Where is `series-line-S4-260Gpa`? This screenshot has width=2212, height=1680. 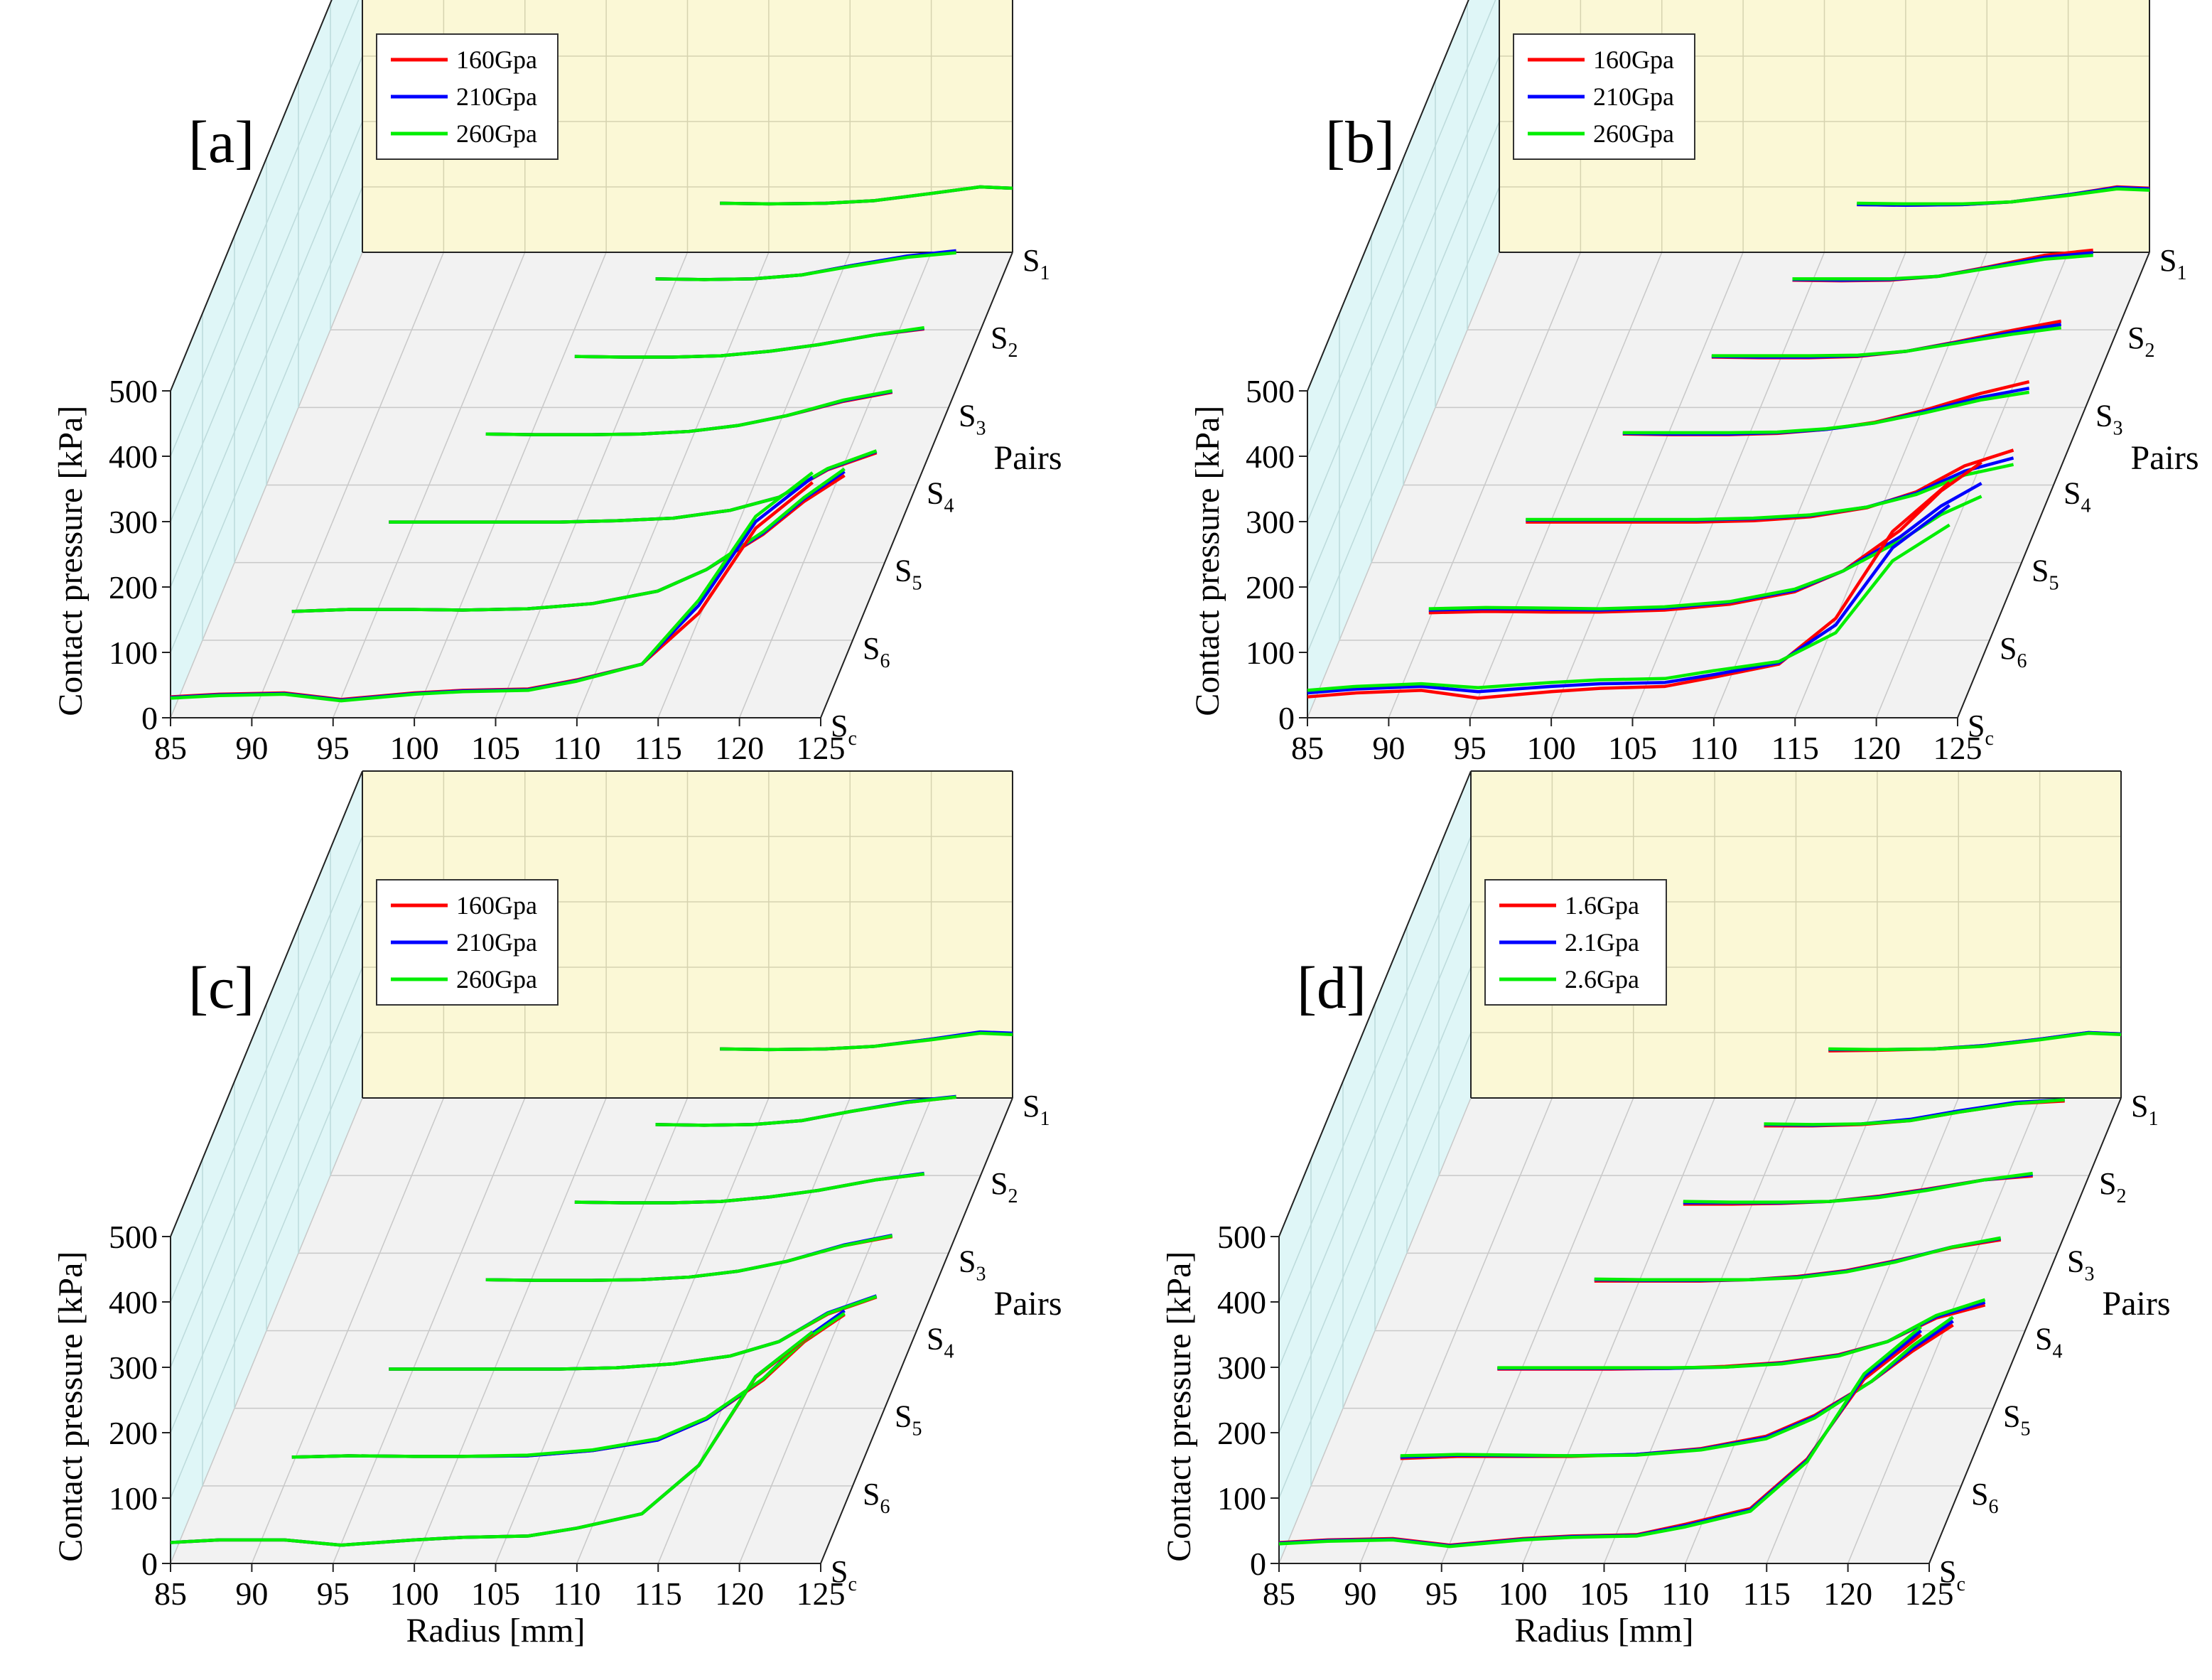 series-line-S4-260Gpa is located at coordinates (689, 1258).